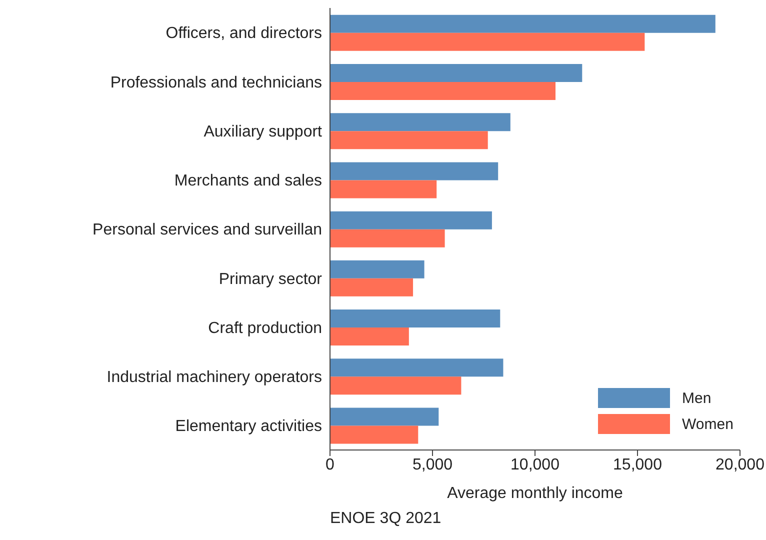 The image size is (766, 540). What do you see at coordinates (263, 131) in the screenshot?
I see `y-tick-label: Auxiliary support` at bounding box center [263, 131].